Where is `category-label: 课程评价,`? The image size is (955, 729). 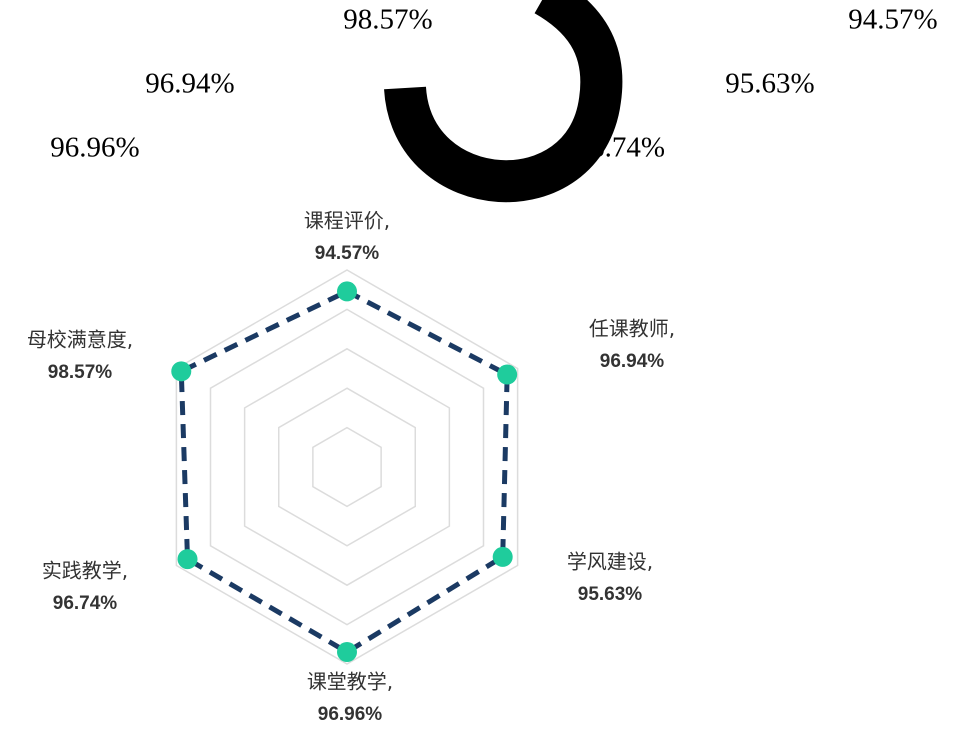
category-label: 课程评价, is located at coordinates (347, 221).